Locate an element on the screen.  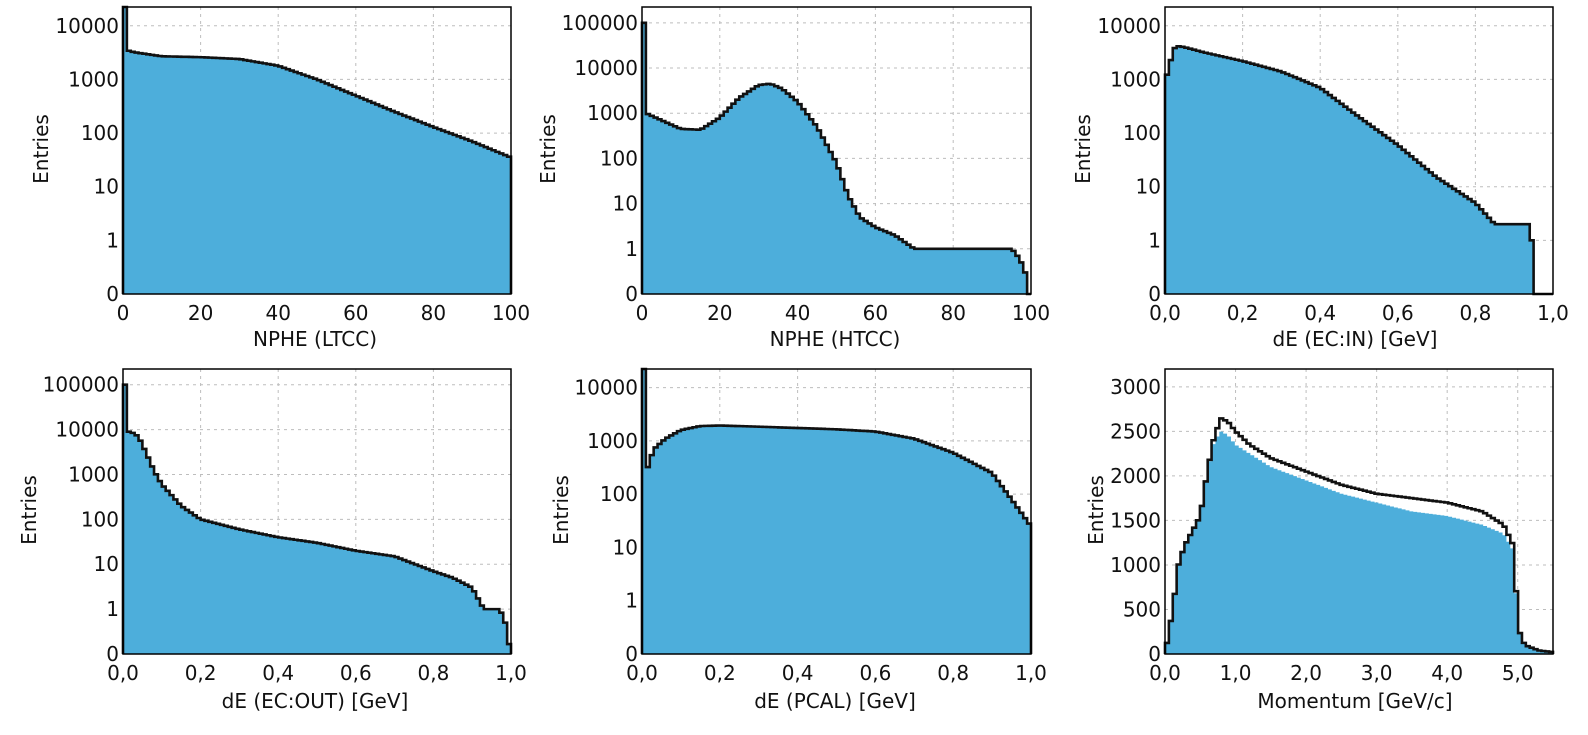
x-axis-title: dE (EC:OUT) [GeV] is located at coordinates (315, 701).